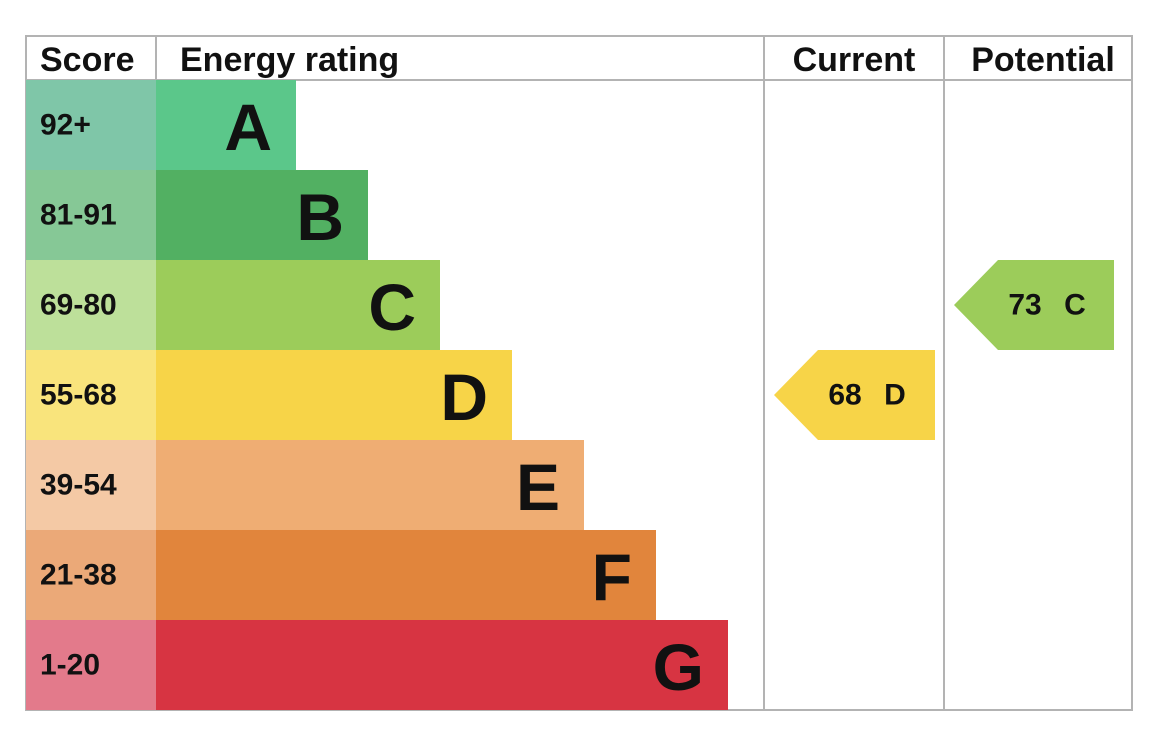  I want to click on potential-arrow, so click(1034, 305).